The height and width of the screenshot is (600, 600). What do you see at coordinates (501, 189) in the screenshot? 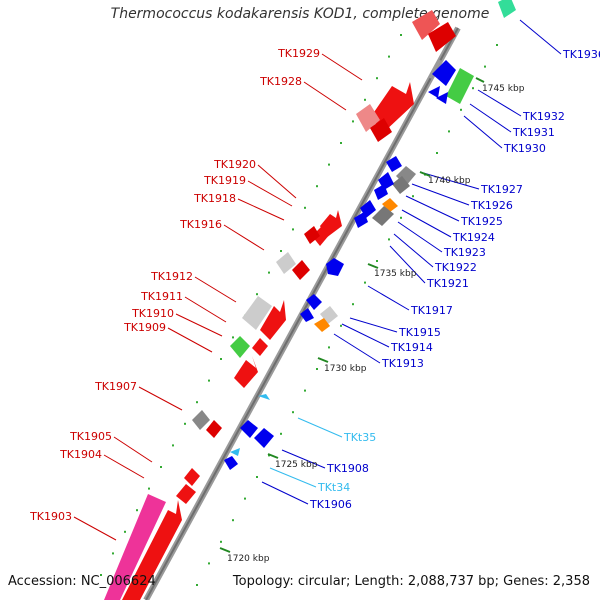
I see `label-TK1927: TK1927` at bounding box center [501, 189].